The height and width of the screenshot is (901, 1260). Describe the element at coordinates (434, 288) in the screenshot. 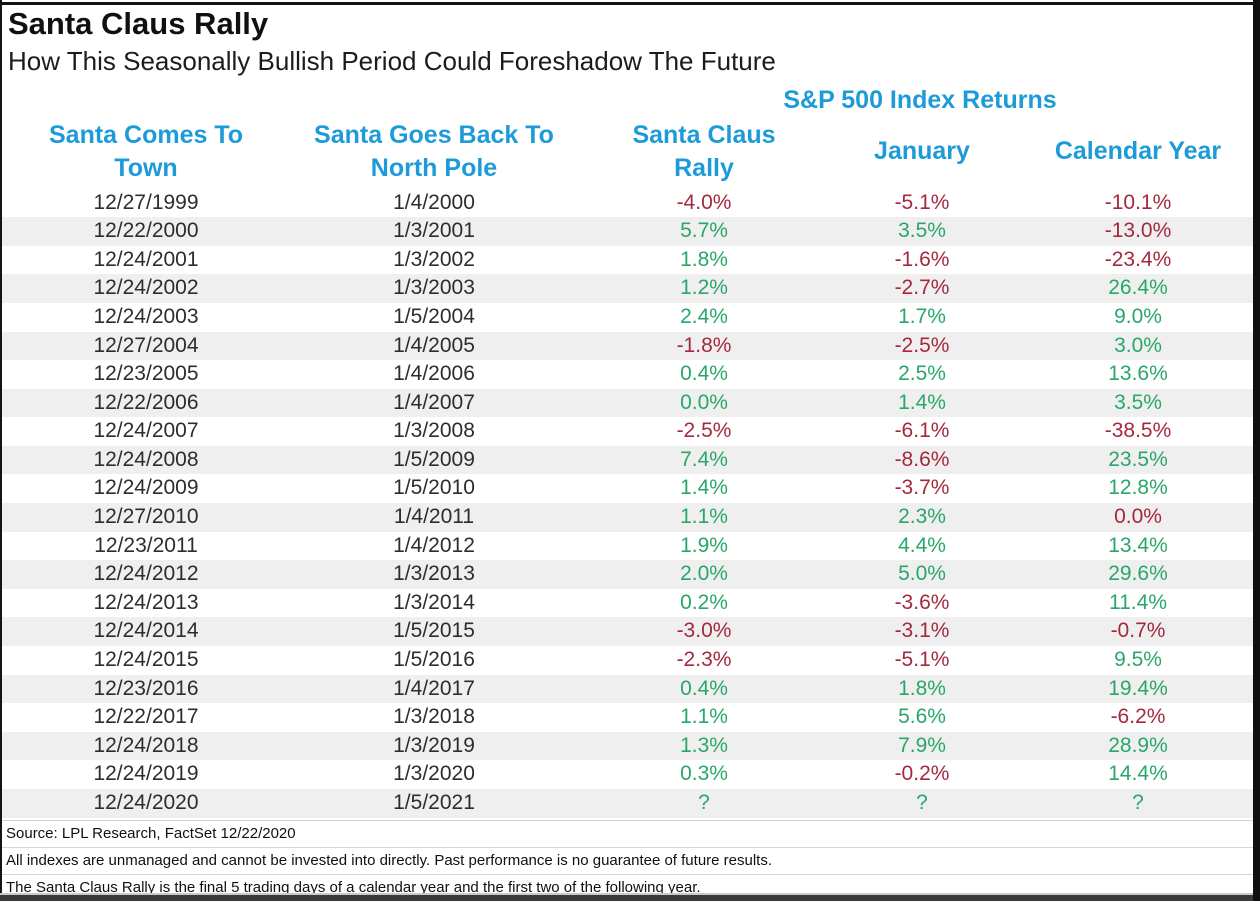

I see `cell-santa-goes-back-to-north-pole: 1/3/2003` at that location.